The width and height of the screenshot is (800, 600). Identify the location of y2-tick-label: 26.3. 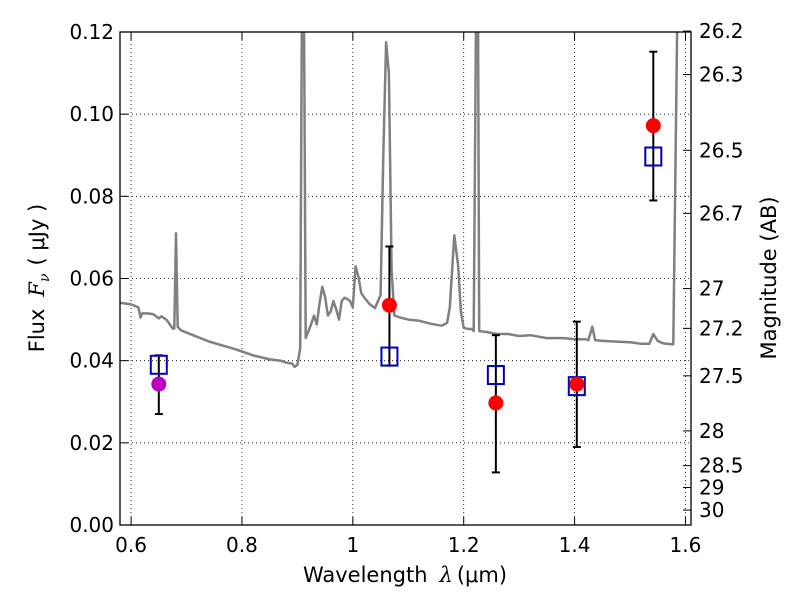
(721, 75).